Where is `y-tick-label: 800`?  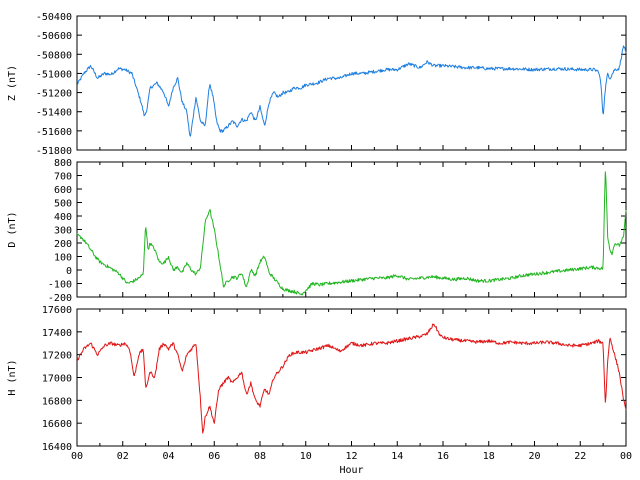 y-tick-label: 800 is located at coordinates (63, 163).